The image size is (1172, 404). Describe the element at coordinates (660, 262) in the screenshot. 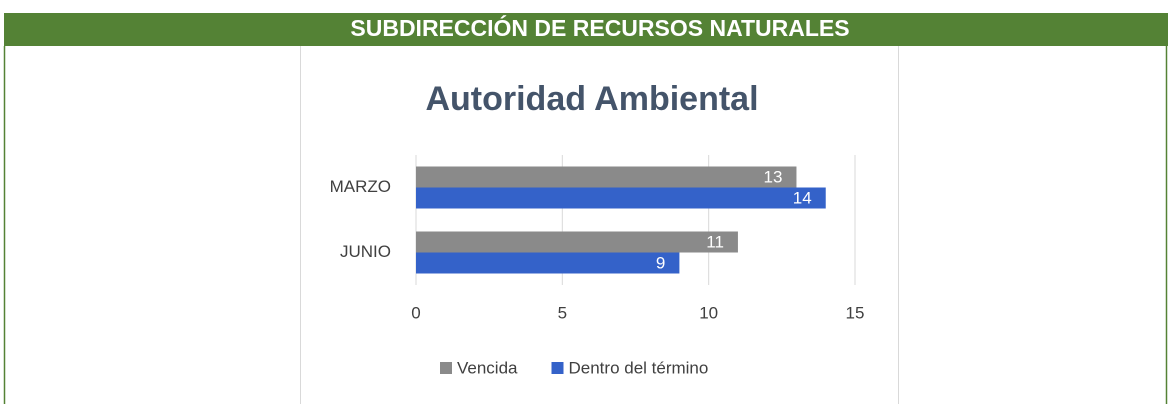

I see `data-label: 9` at that location.